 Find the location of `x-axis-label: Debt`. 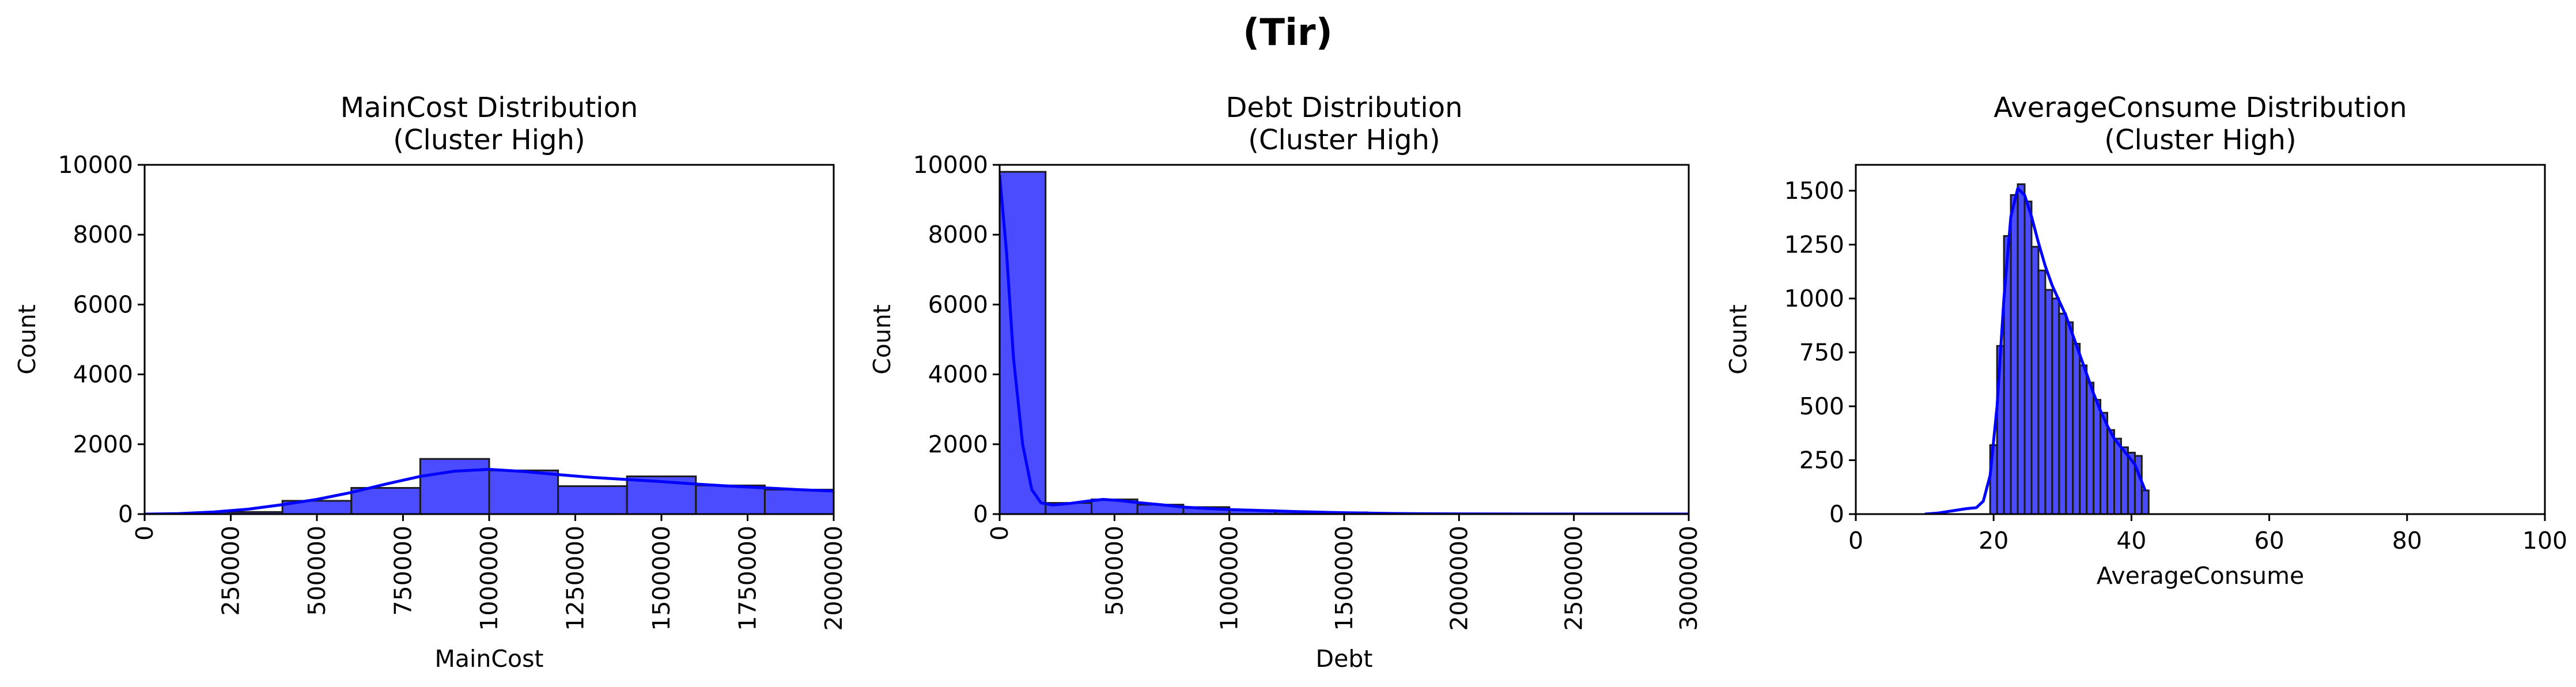

x-axis-label: Debt is located at coordinates (1344, 659).